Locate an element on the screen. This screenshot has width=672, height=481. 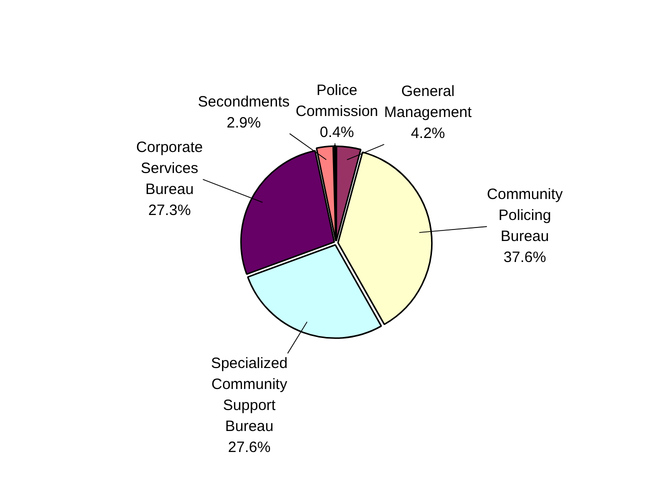
slice-label: Specialized Community Support Bureau is located at coordinates (249, 395).